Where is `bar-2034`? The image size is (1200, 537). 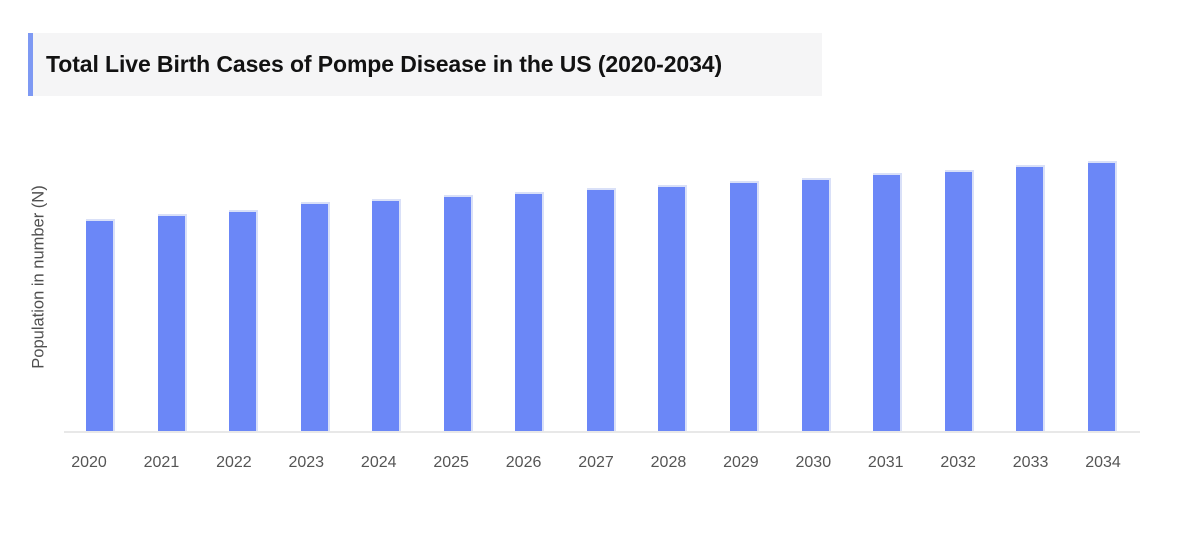
bar-2034 is located at coordinates (1102, 296).